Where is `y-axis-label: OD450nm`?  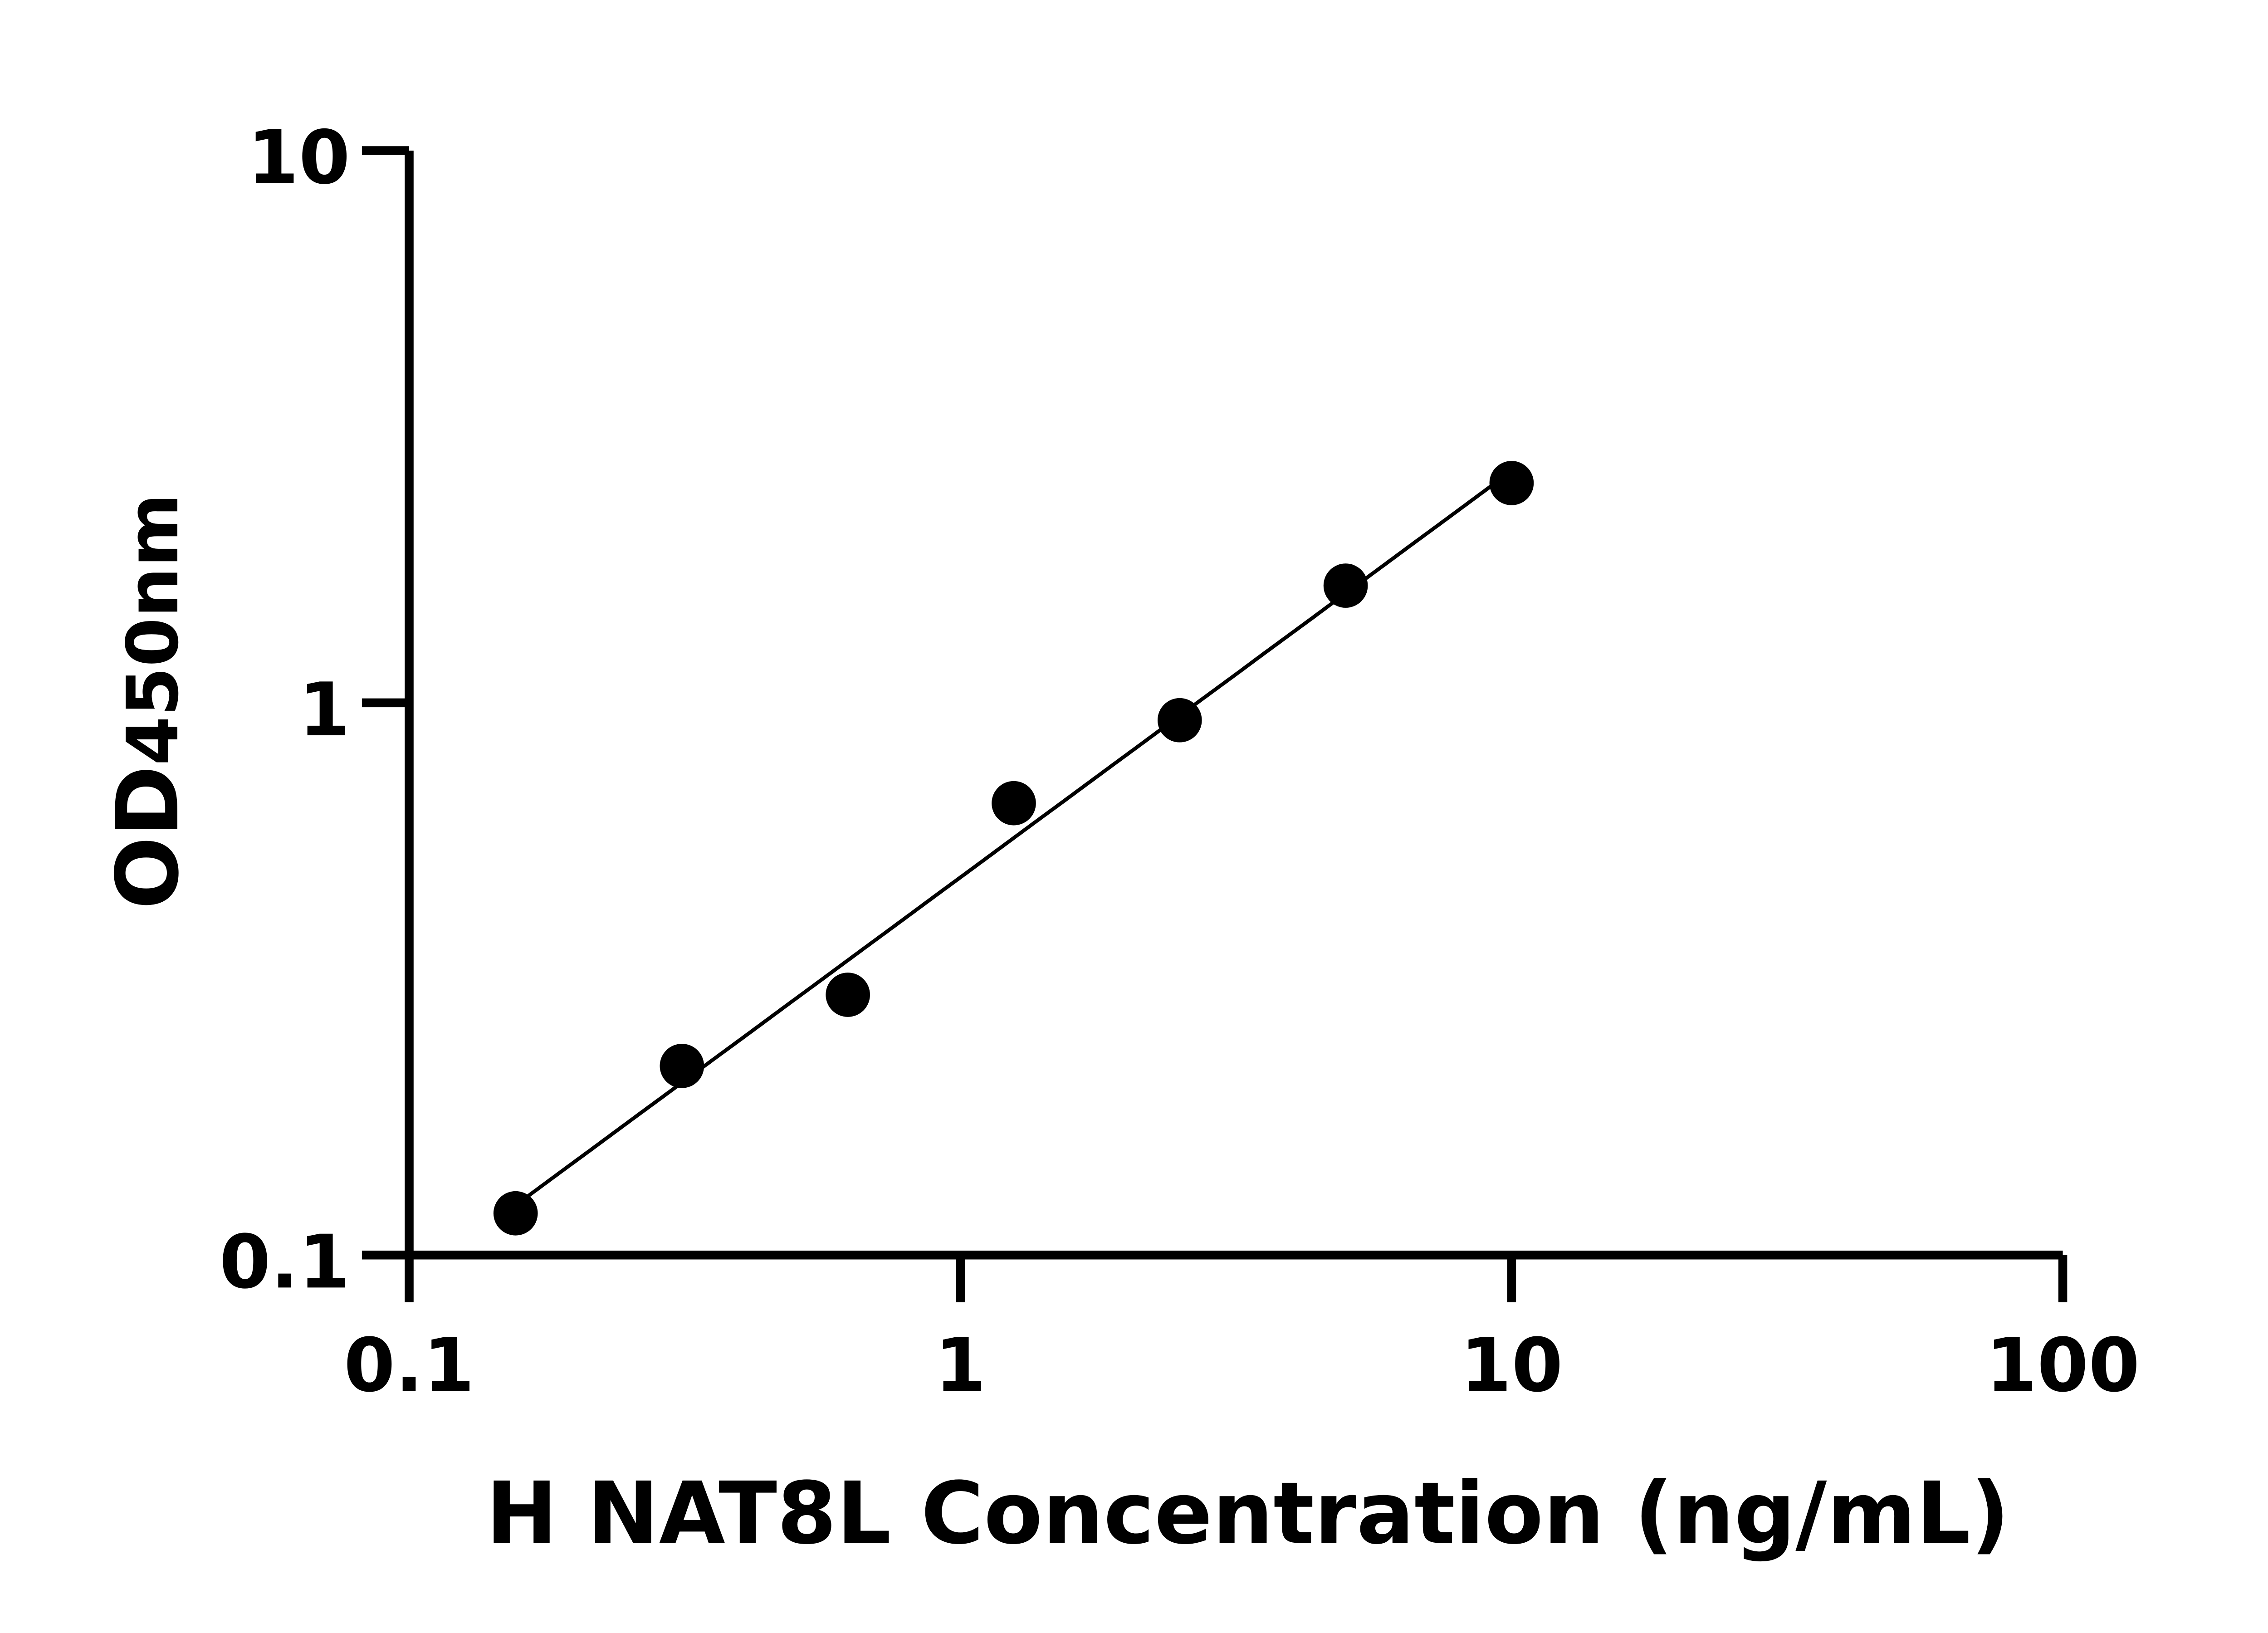 y-axis-label: OD450nm is located at coordinates (148, 701).